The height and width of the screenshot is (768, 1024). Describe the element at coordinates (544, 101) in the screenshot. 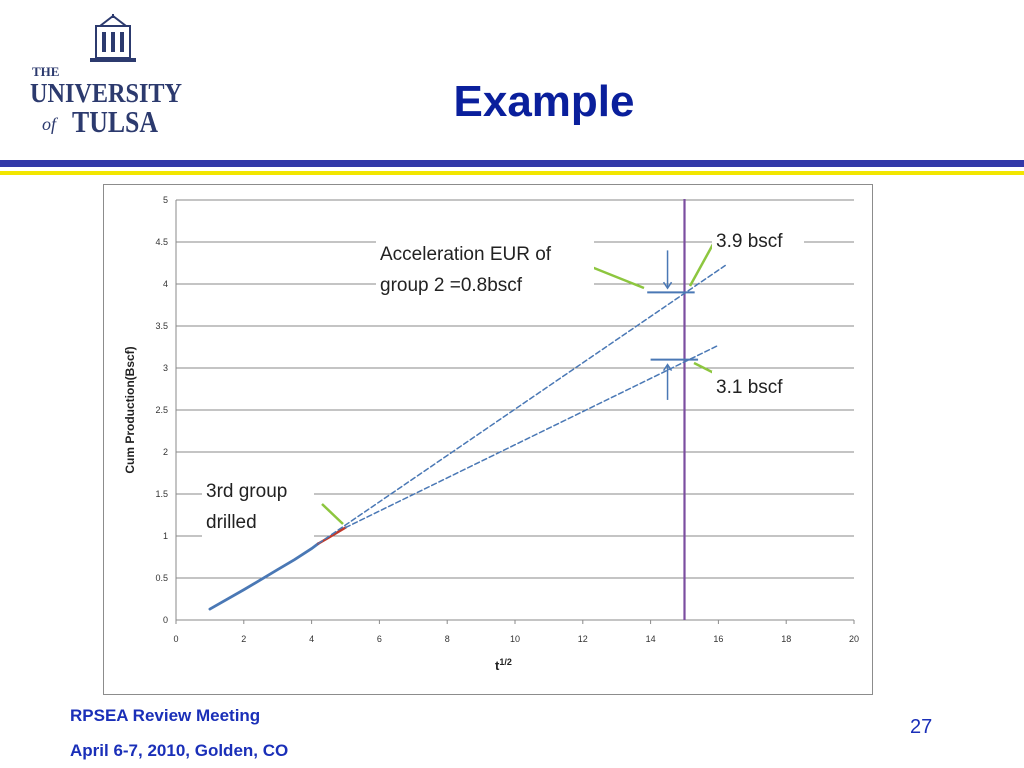

I see `slide-title: Example` at that location.